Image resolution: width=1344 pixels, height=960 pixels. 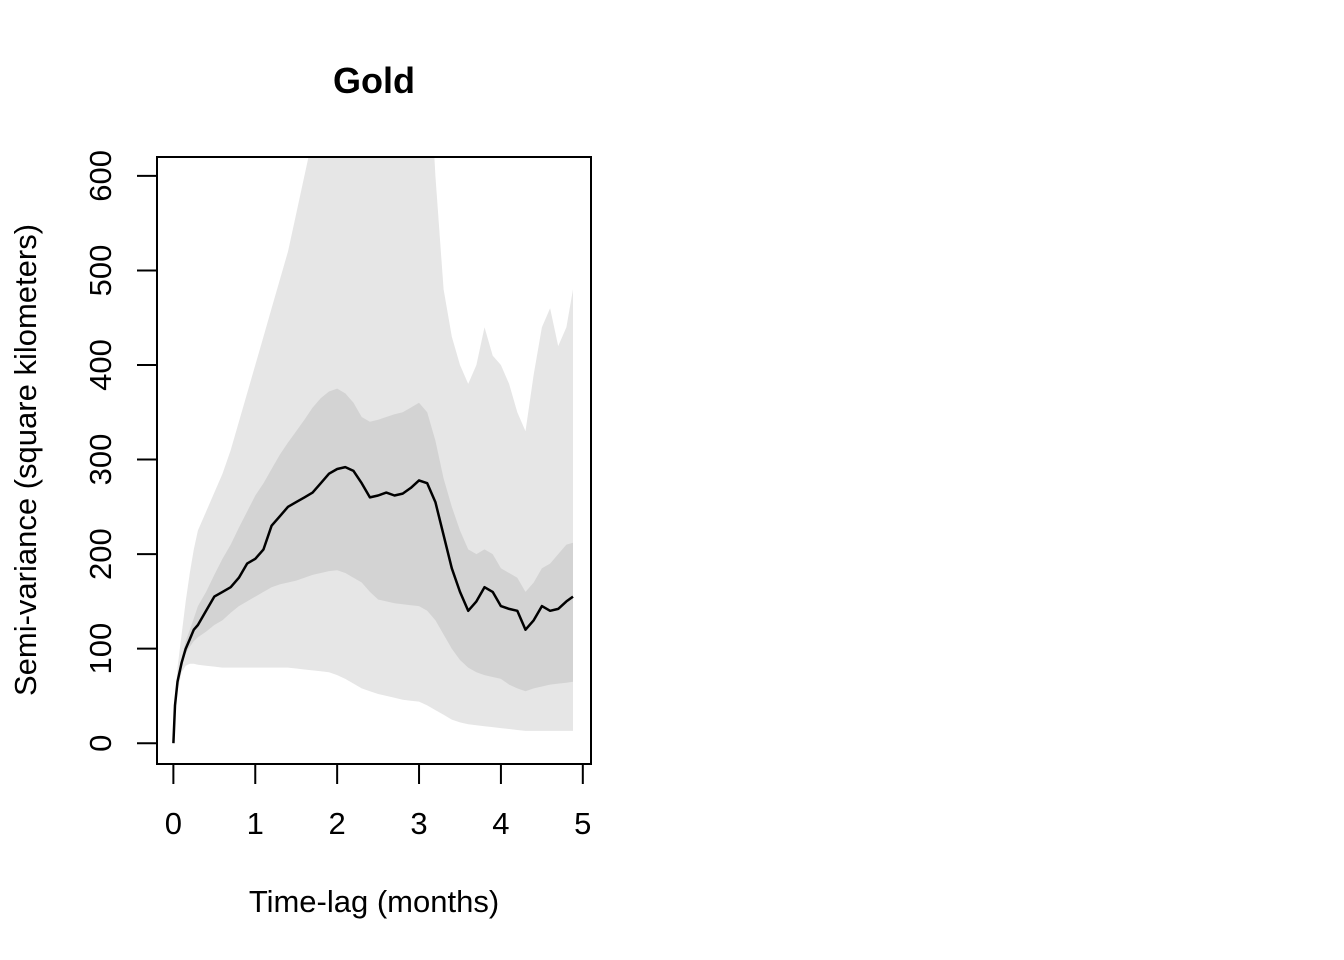 I want to click on x-tick-label: 1, so click(x=255, y=823).